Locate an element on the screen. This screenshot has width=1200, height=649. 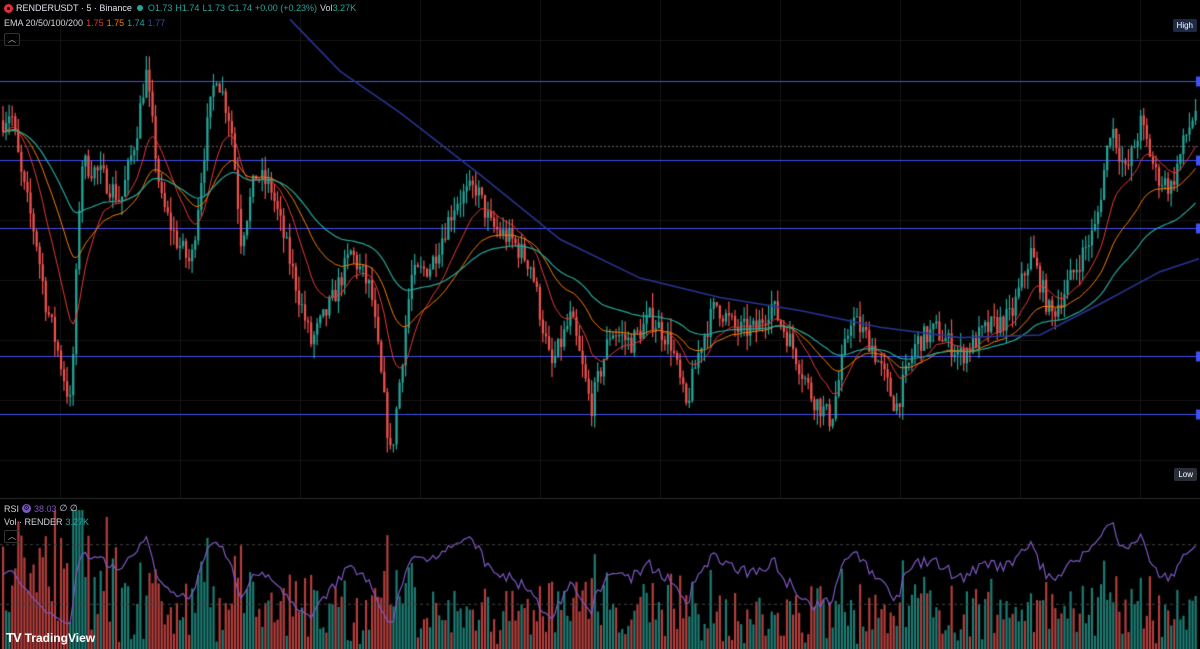
ema100-value: 1.74 is located at coordinates (136, 23).